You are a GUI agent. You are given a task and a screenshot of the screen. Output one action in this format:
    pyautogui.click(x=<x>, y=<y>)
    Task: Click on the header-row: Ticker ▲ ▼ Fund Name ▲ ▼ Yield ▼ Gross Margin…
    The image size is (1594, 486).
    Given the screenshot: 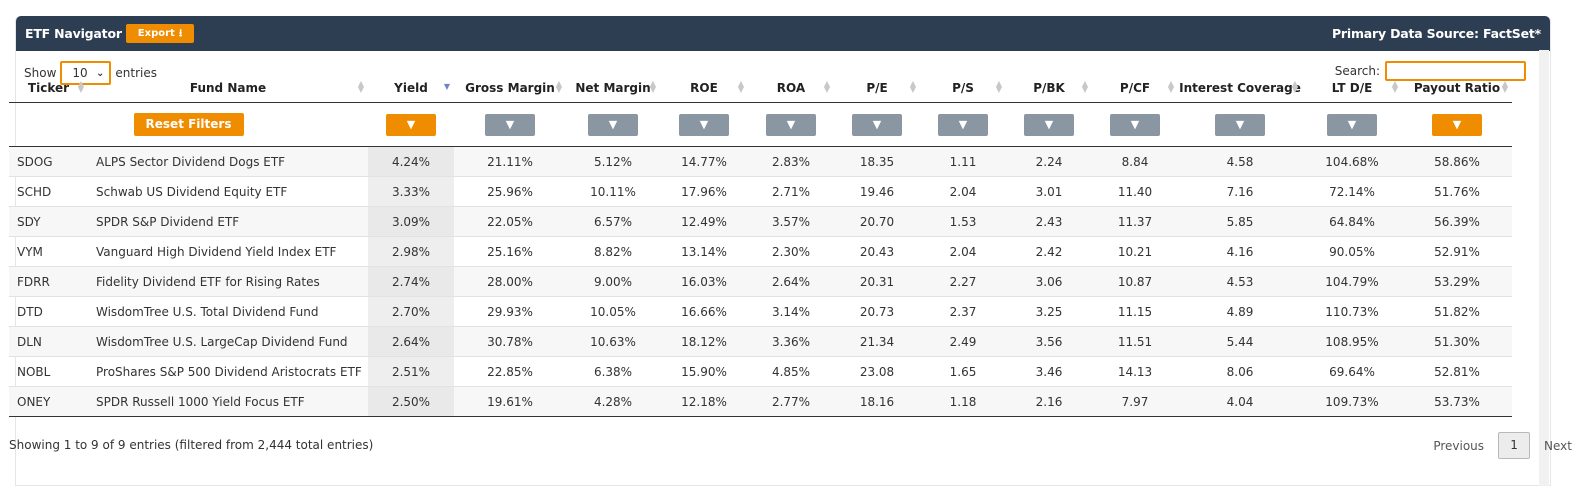 What is the action you would take?
    pyautogui.click(x=760, y=88)
    